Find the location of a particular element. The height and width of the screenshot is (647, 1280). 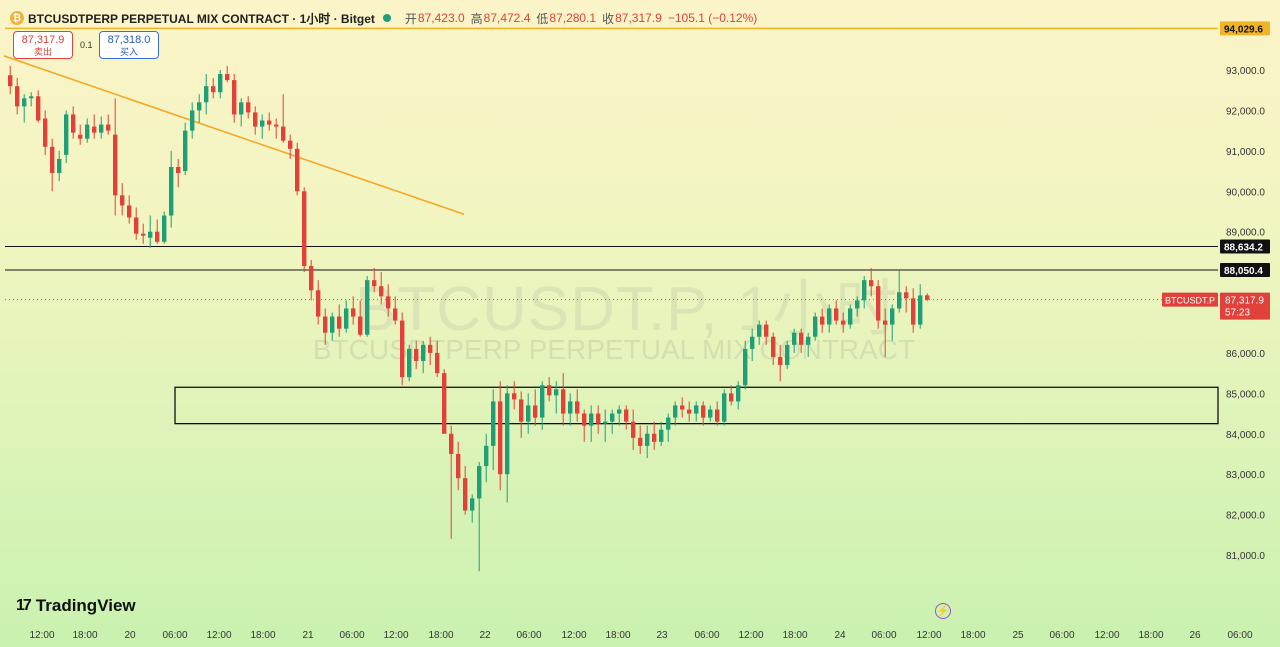

level-price-tag: 88,050.4 is located at coordinates (1243, 271).